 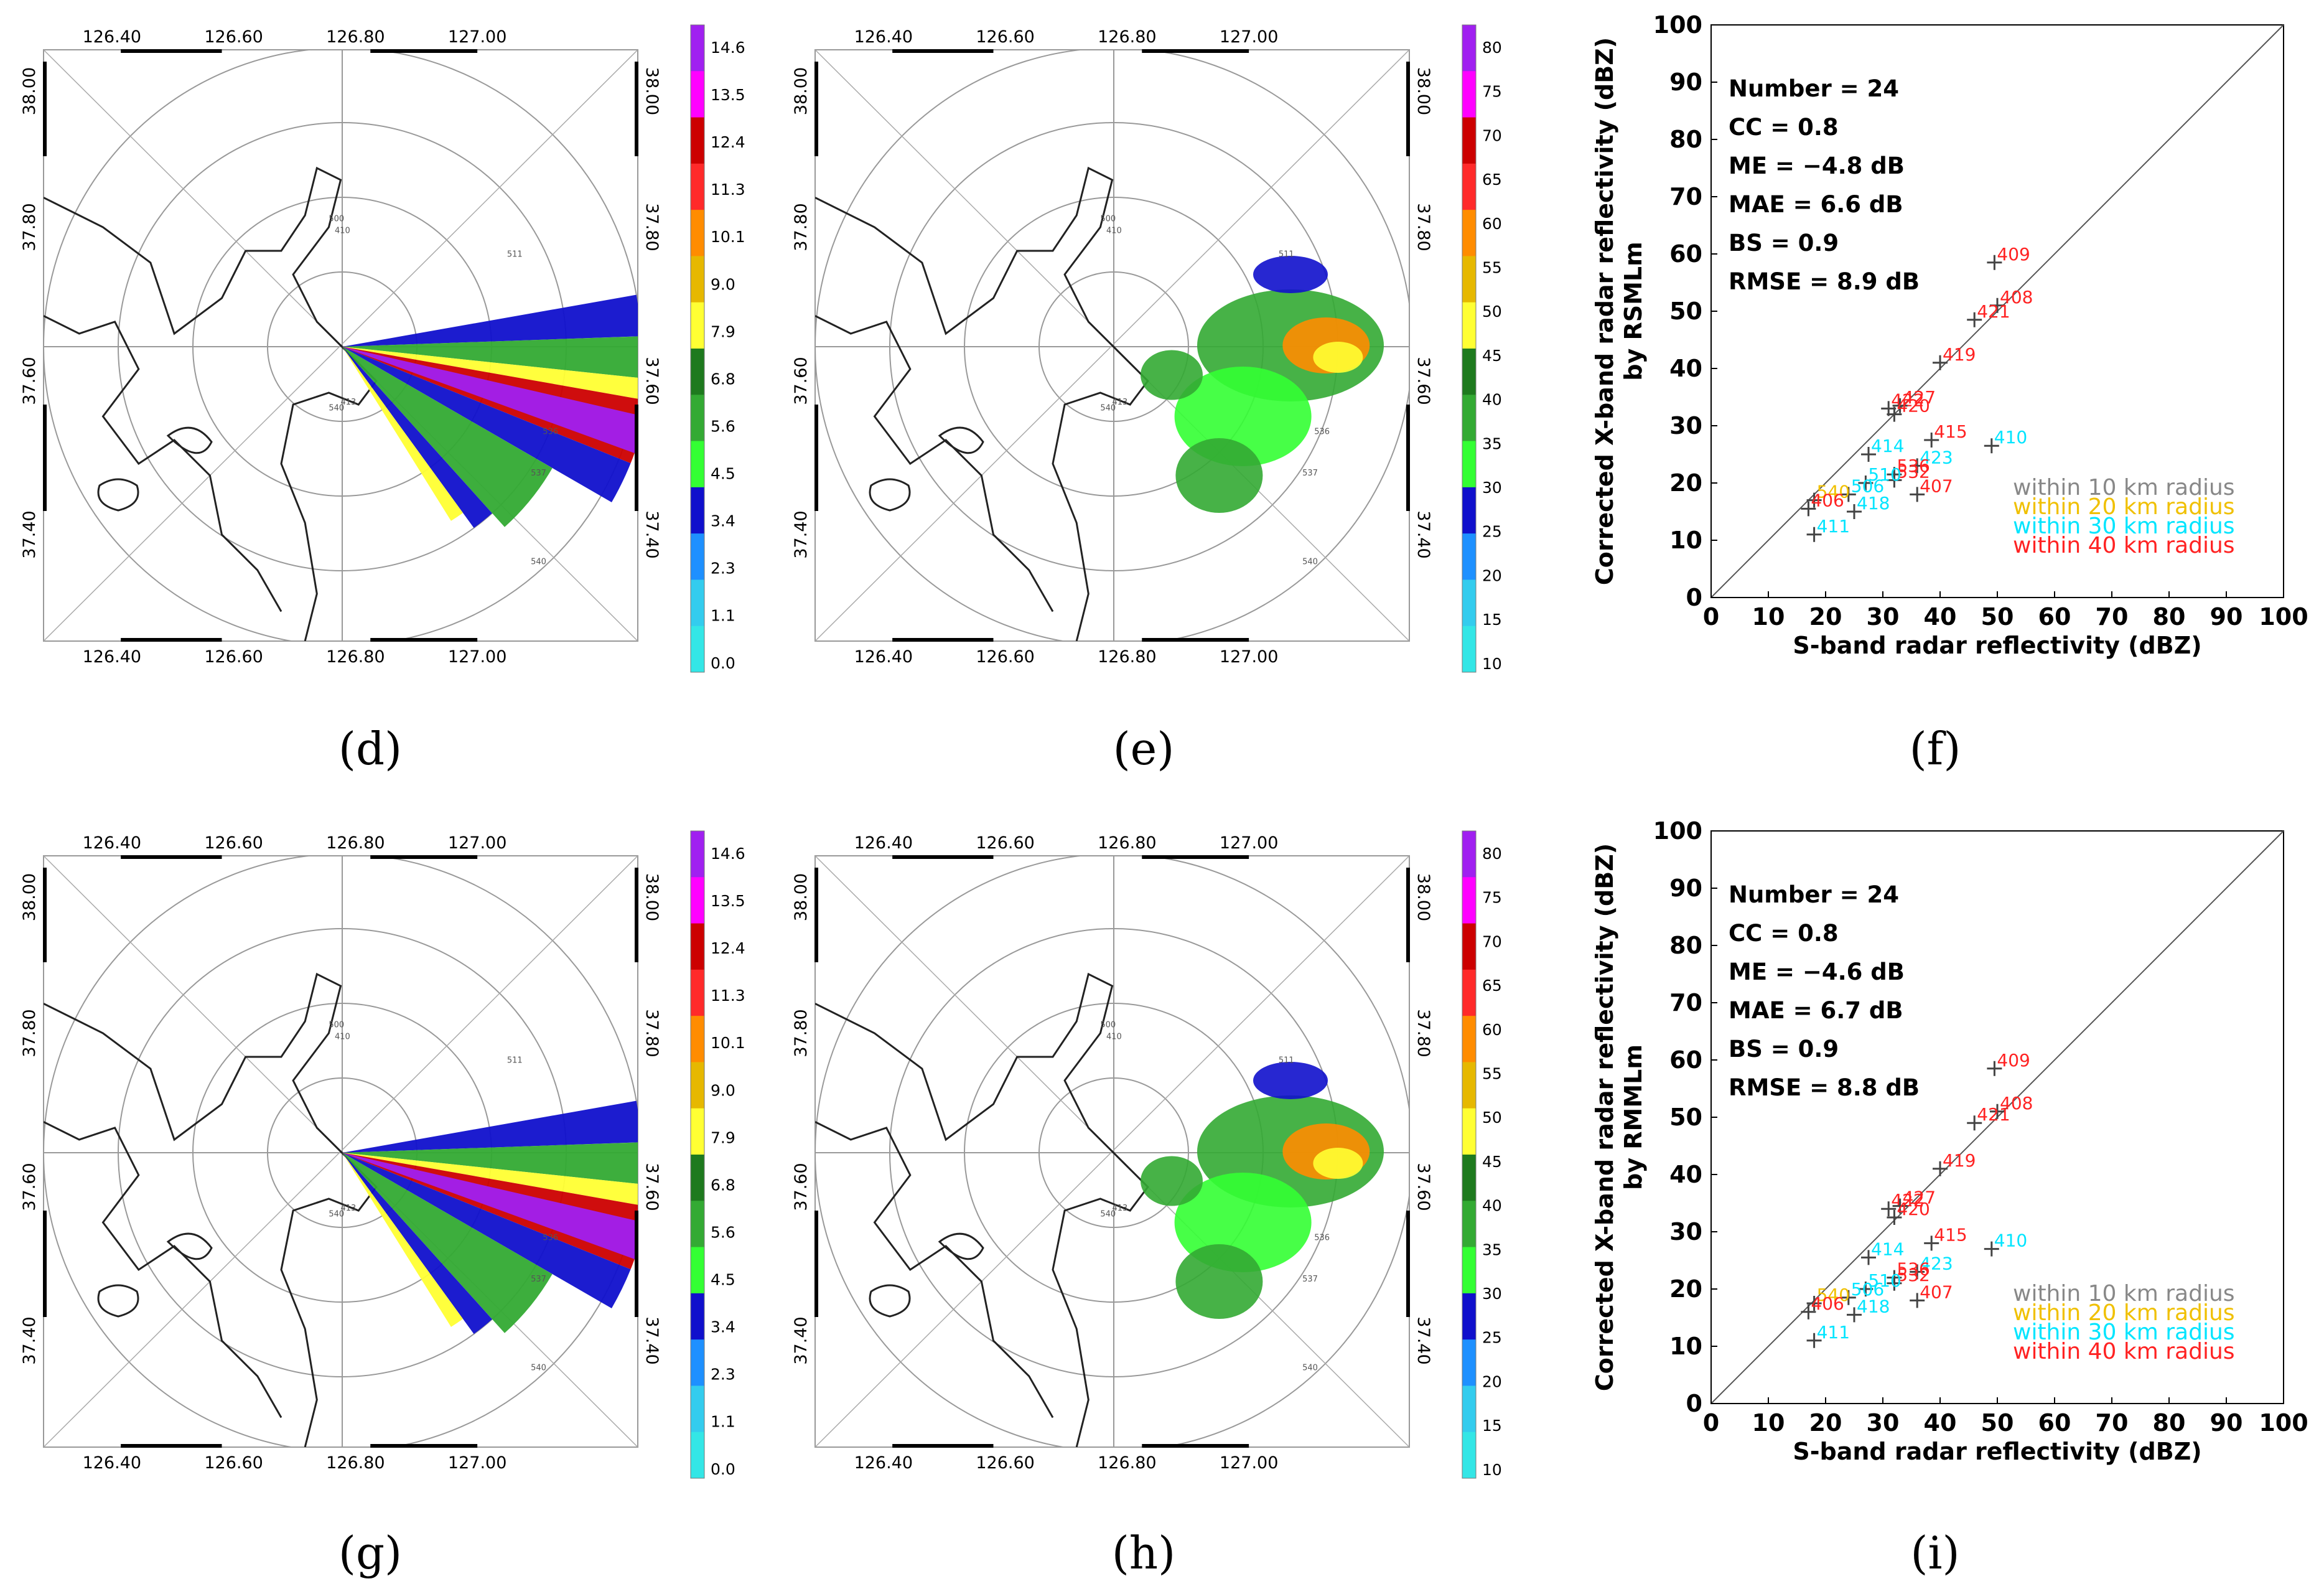 I want to click on x-tick-label: 70, so click(x=2112, y=617).